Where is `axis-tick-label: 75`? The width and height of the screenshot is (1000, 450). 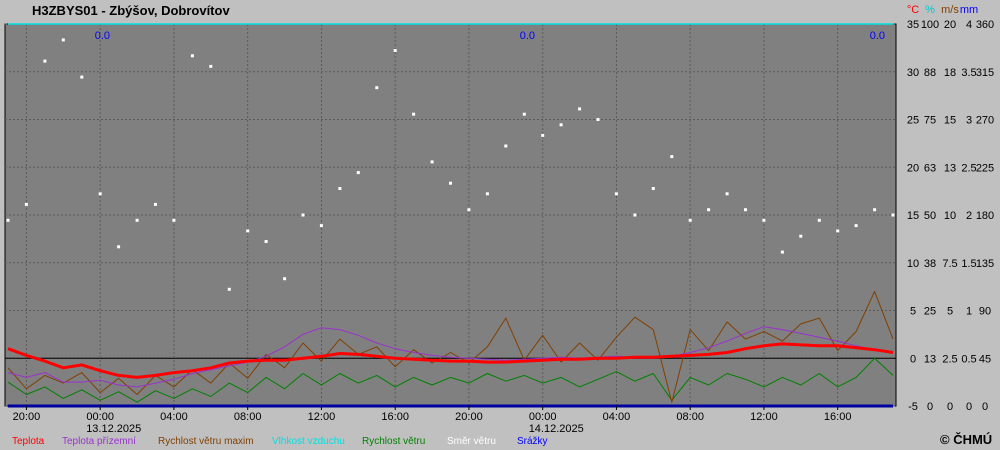 axis-tick-label: 75 is located at coordinates (930, 121).